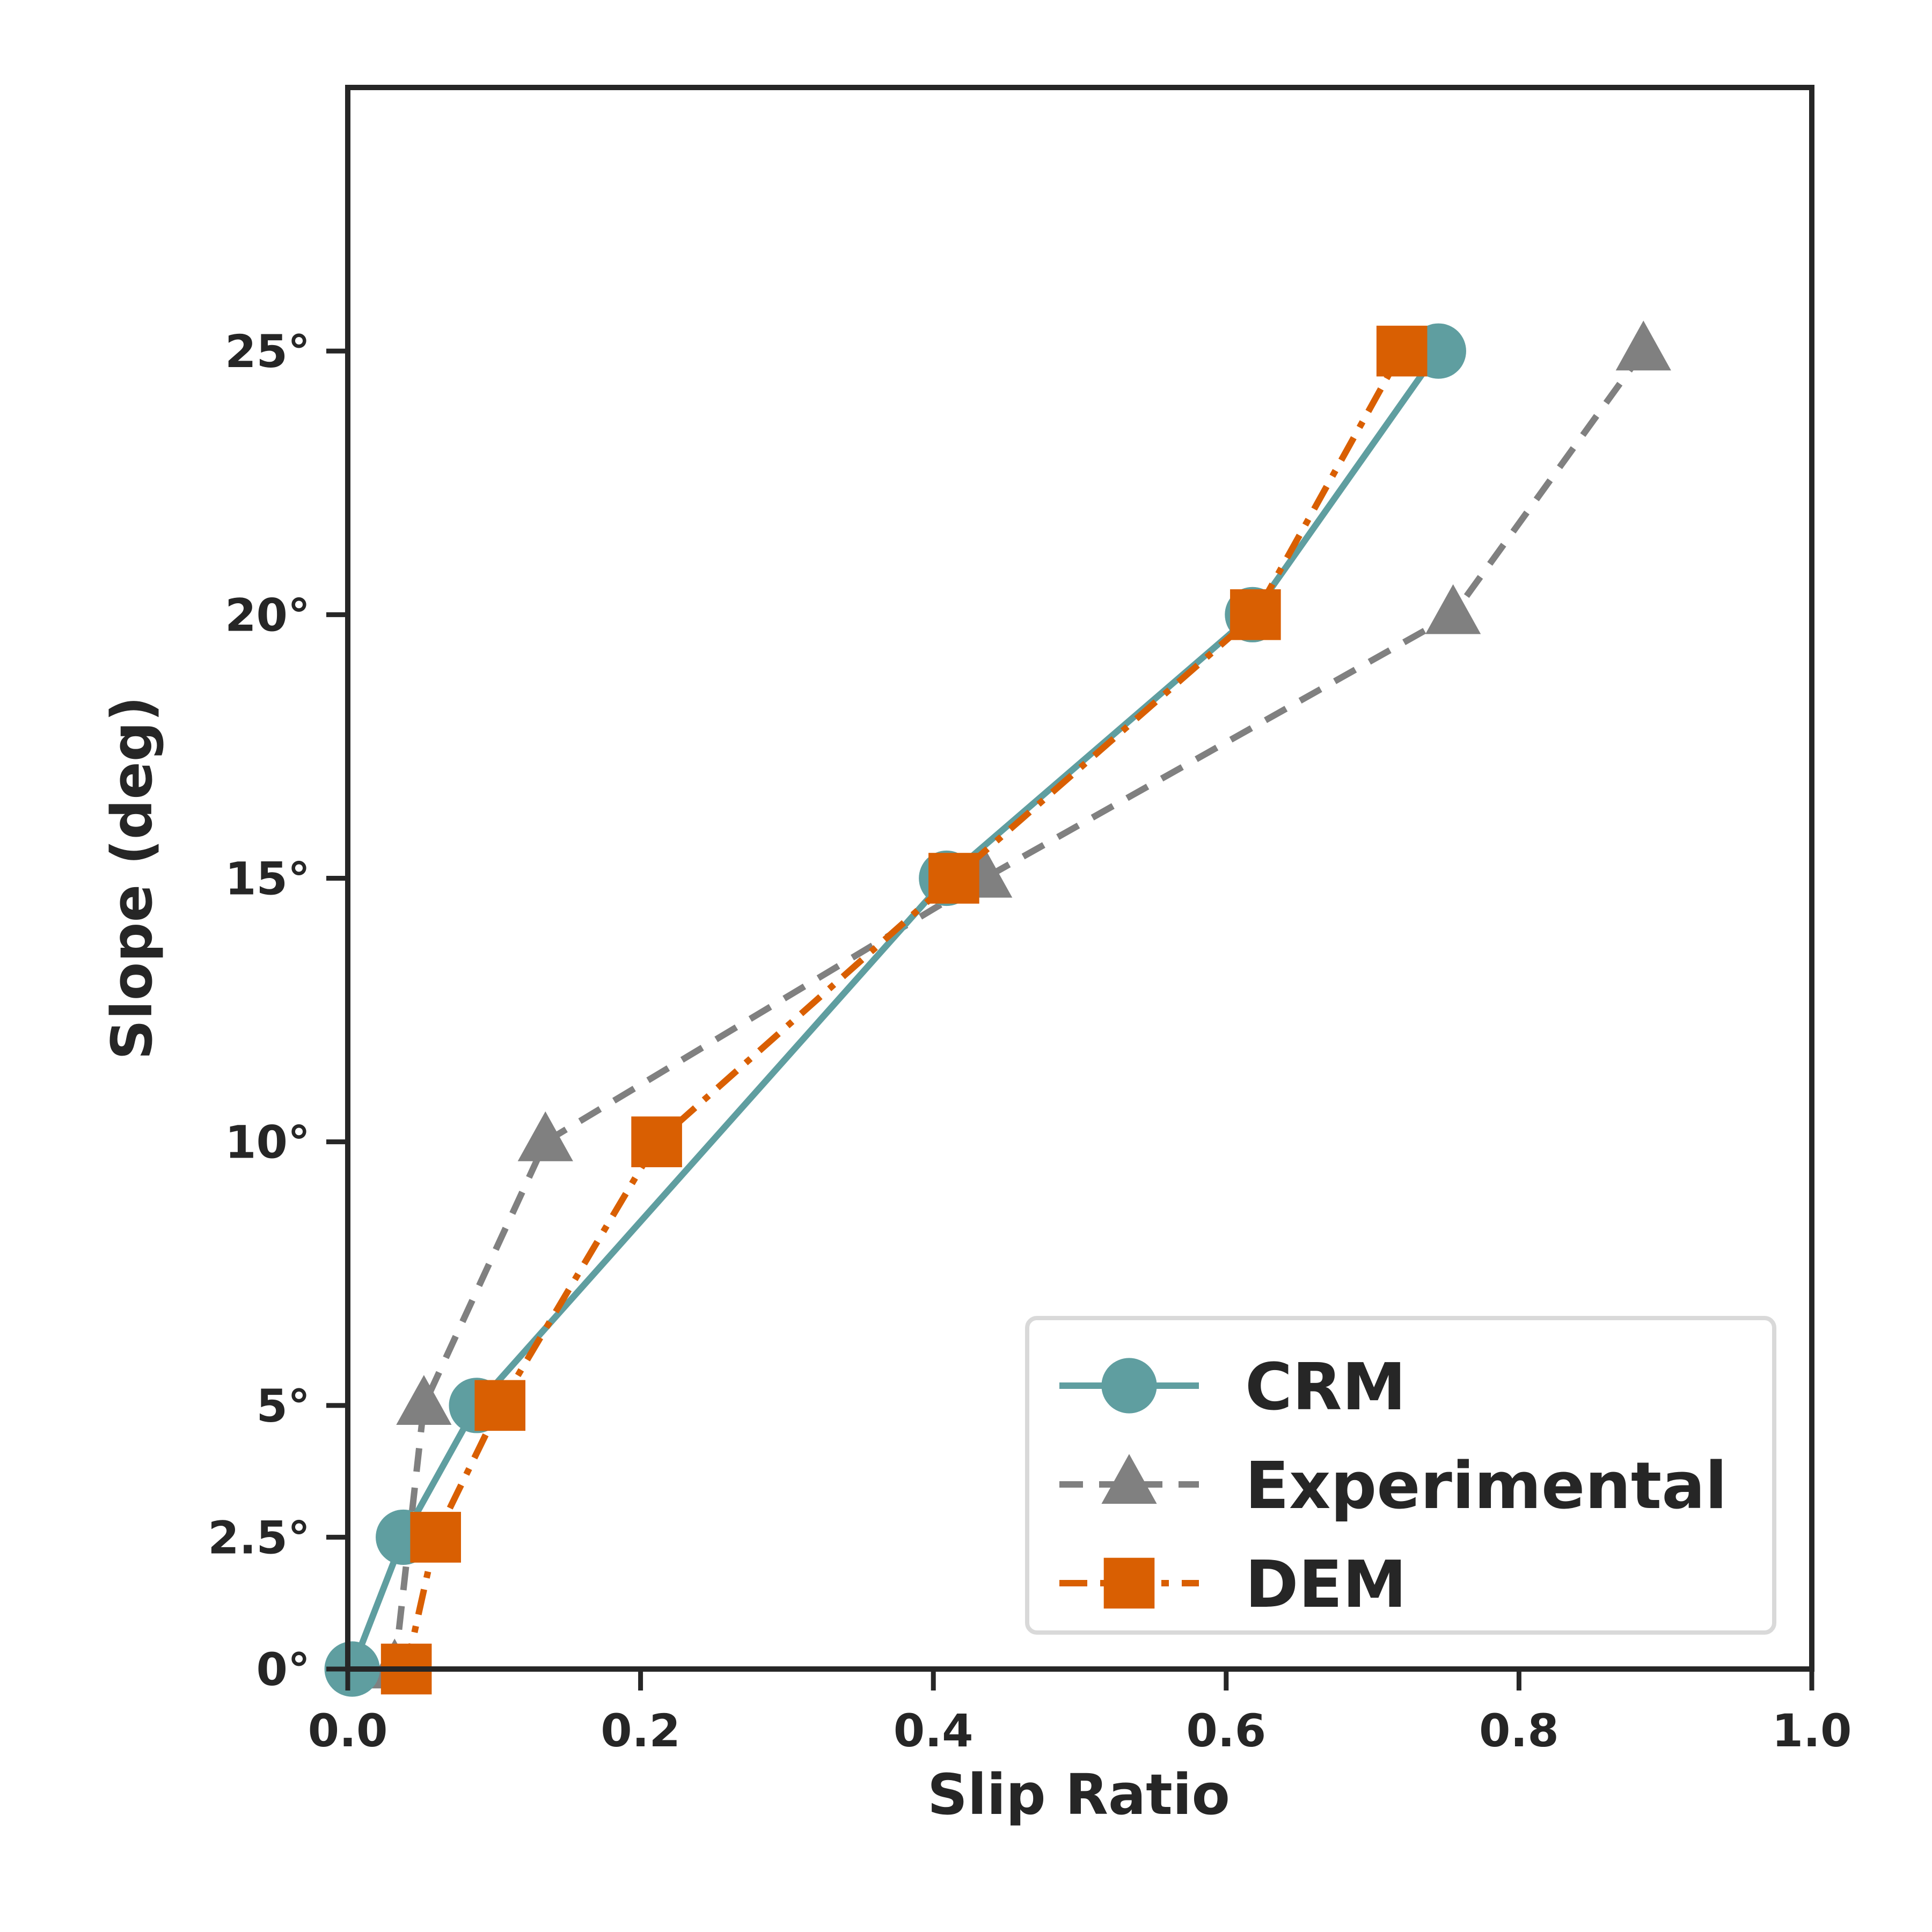  I want to click on y-tick-label: 25°, so click(267, 351).